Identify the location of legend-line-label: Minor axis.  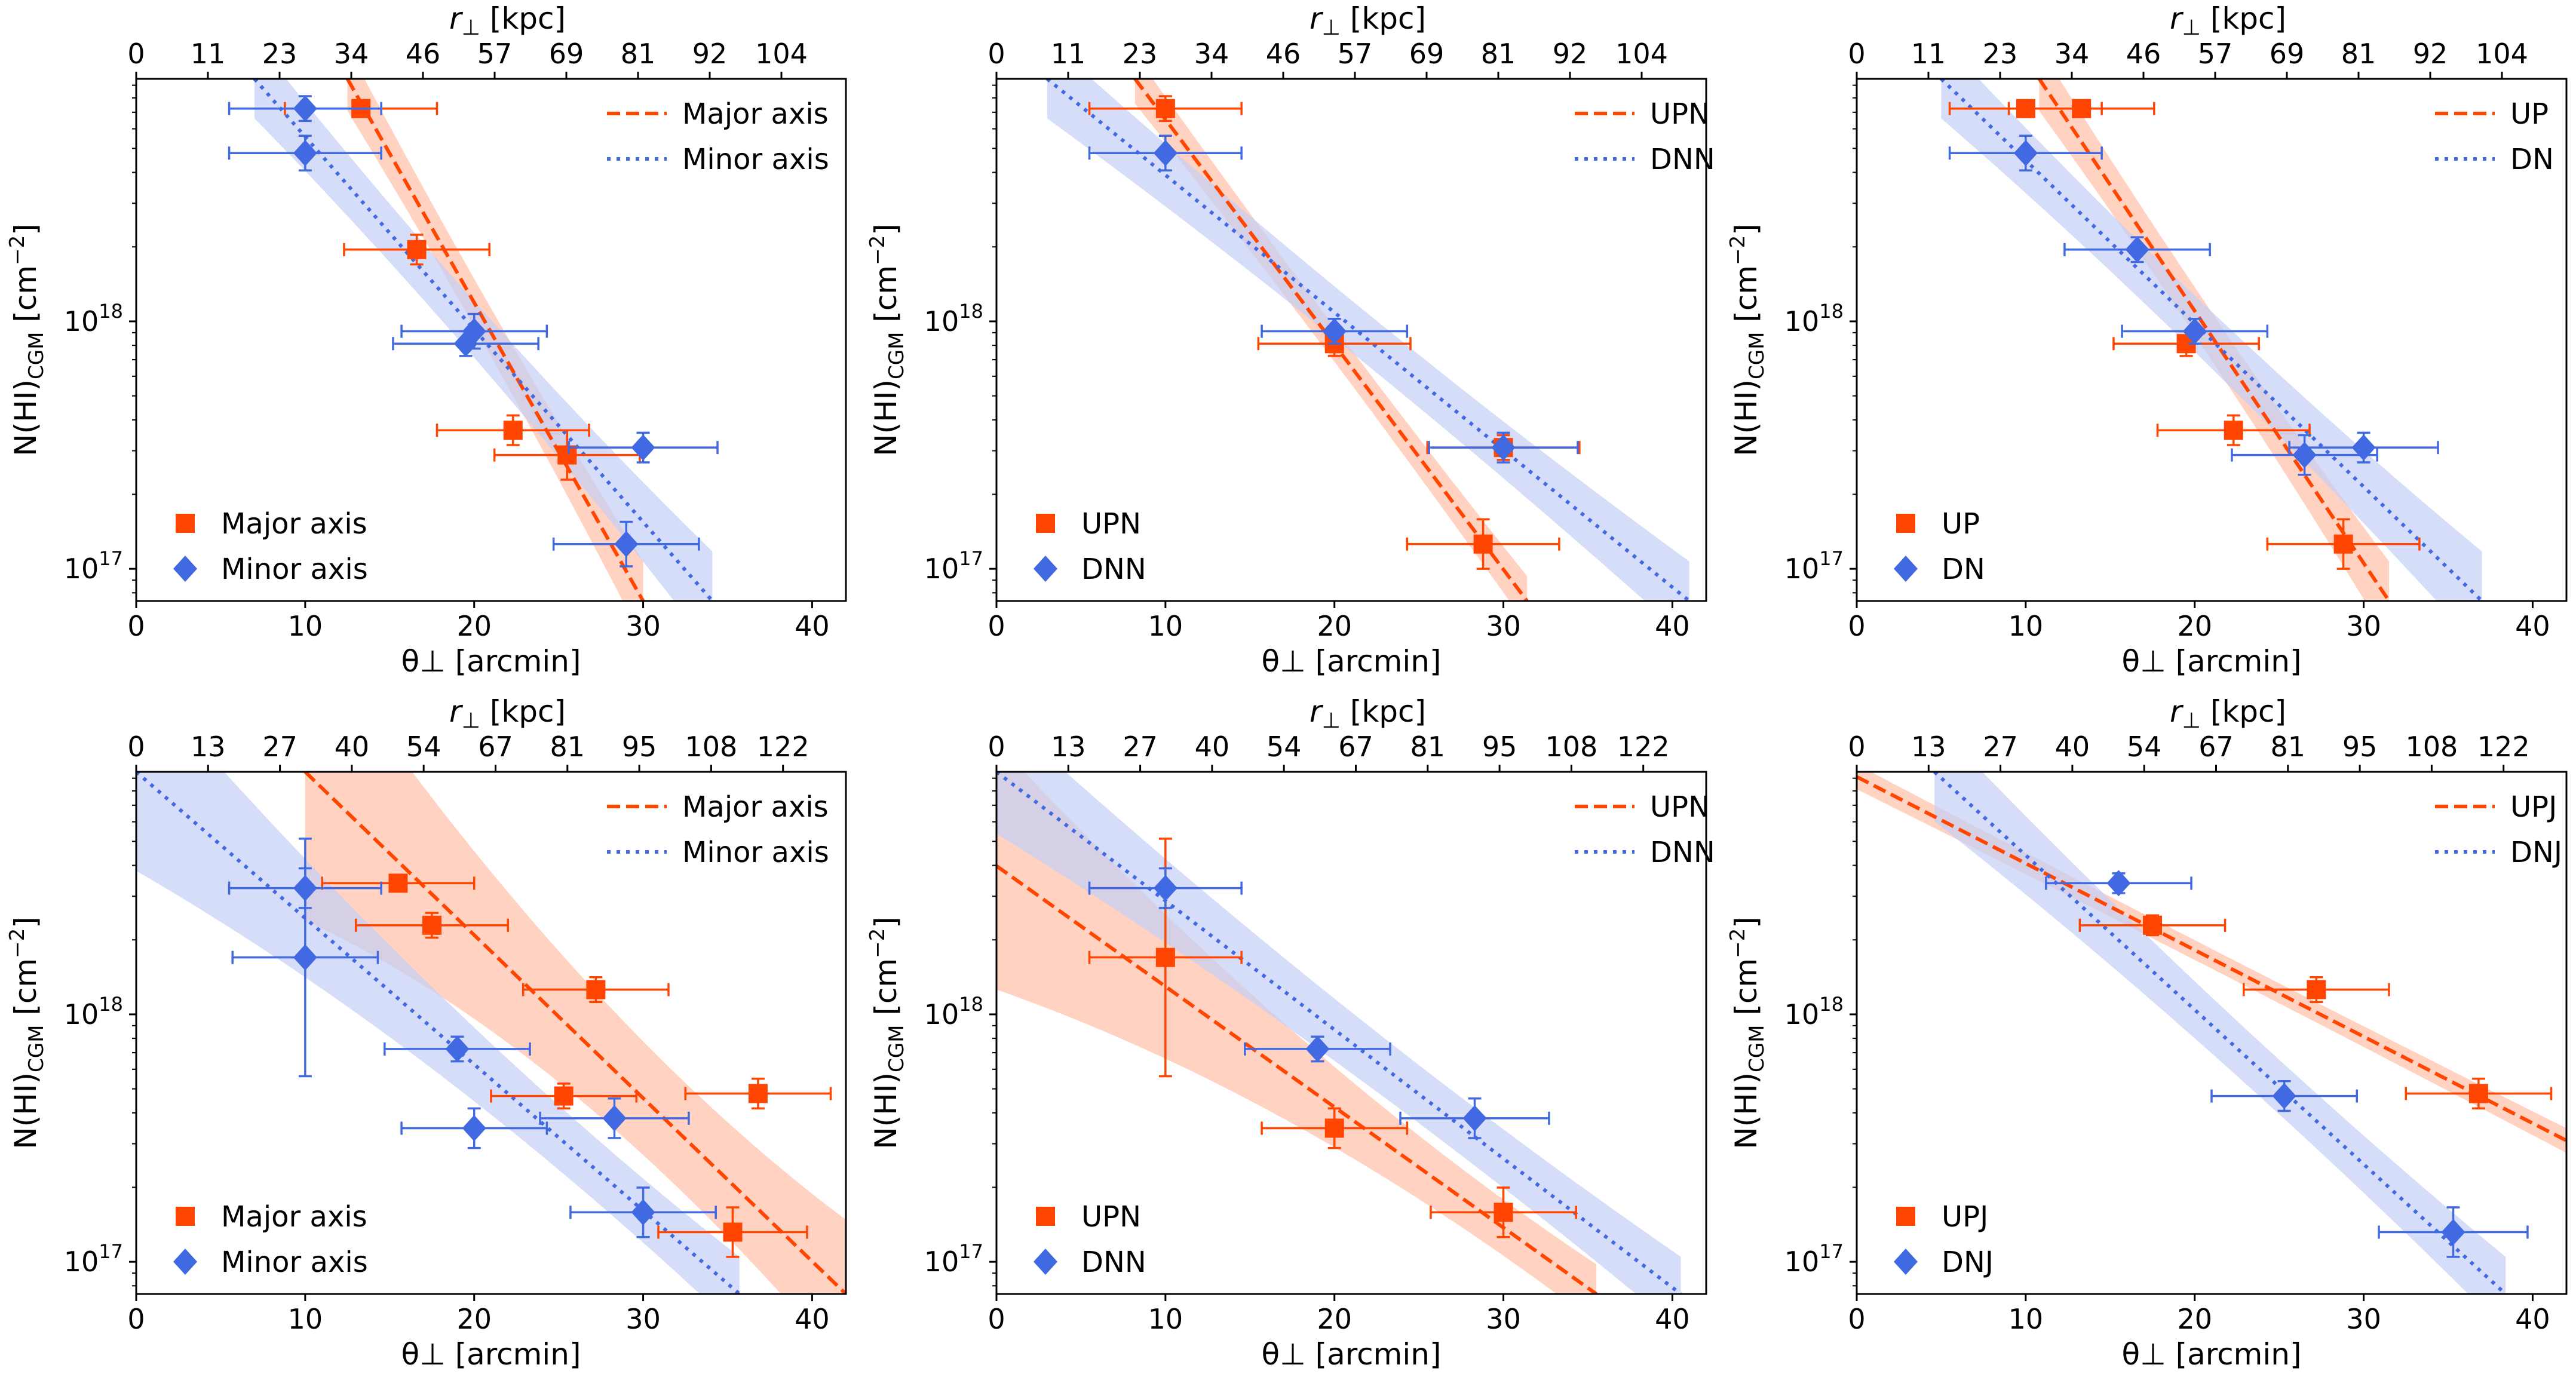
(756, 159).